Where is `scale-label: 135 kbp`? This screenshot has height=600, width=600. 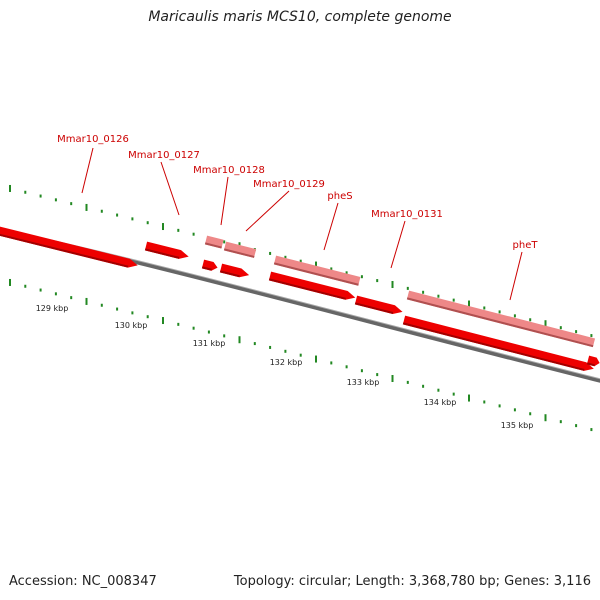
scale-label: 135 kbp is located at coordinates (517, 425).